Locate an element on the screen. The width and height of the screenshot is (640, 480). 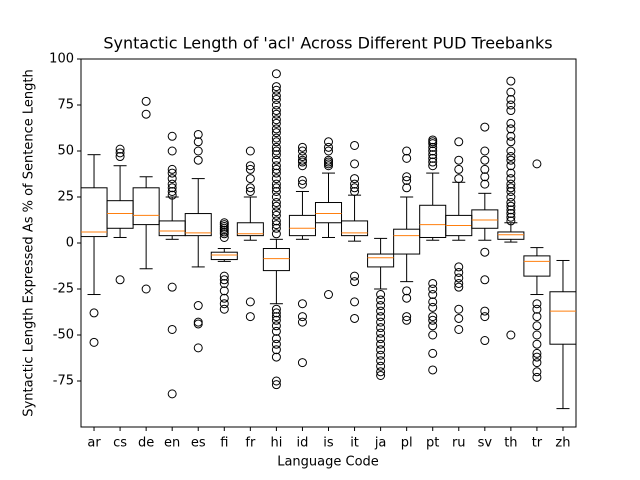
x-tick-label: pl is located at coordinates (407, 443).